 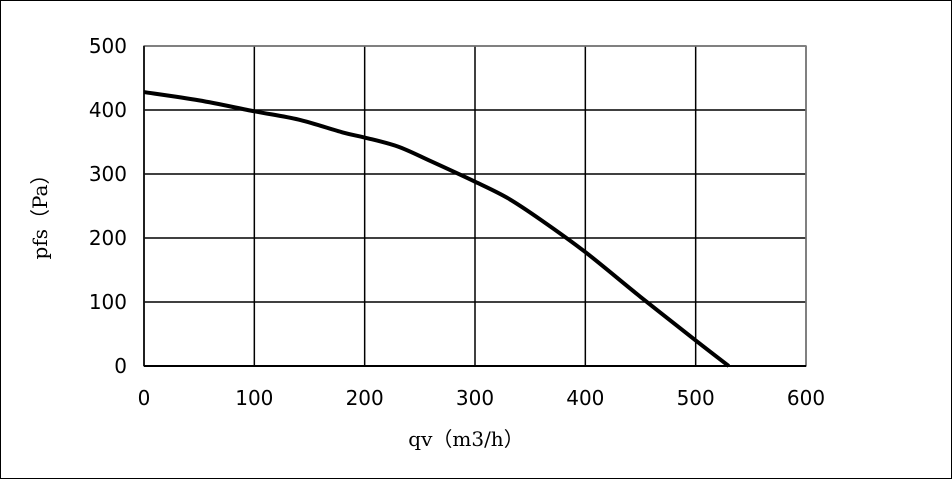 I want to click on x-tick-label: 0, so click(x=144, y=398).